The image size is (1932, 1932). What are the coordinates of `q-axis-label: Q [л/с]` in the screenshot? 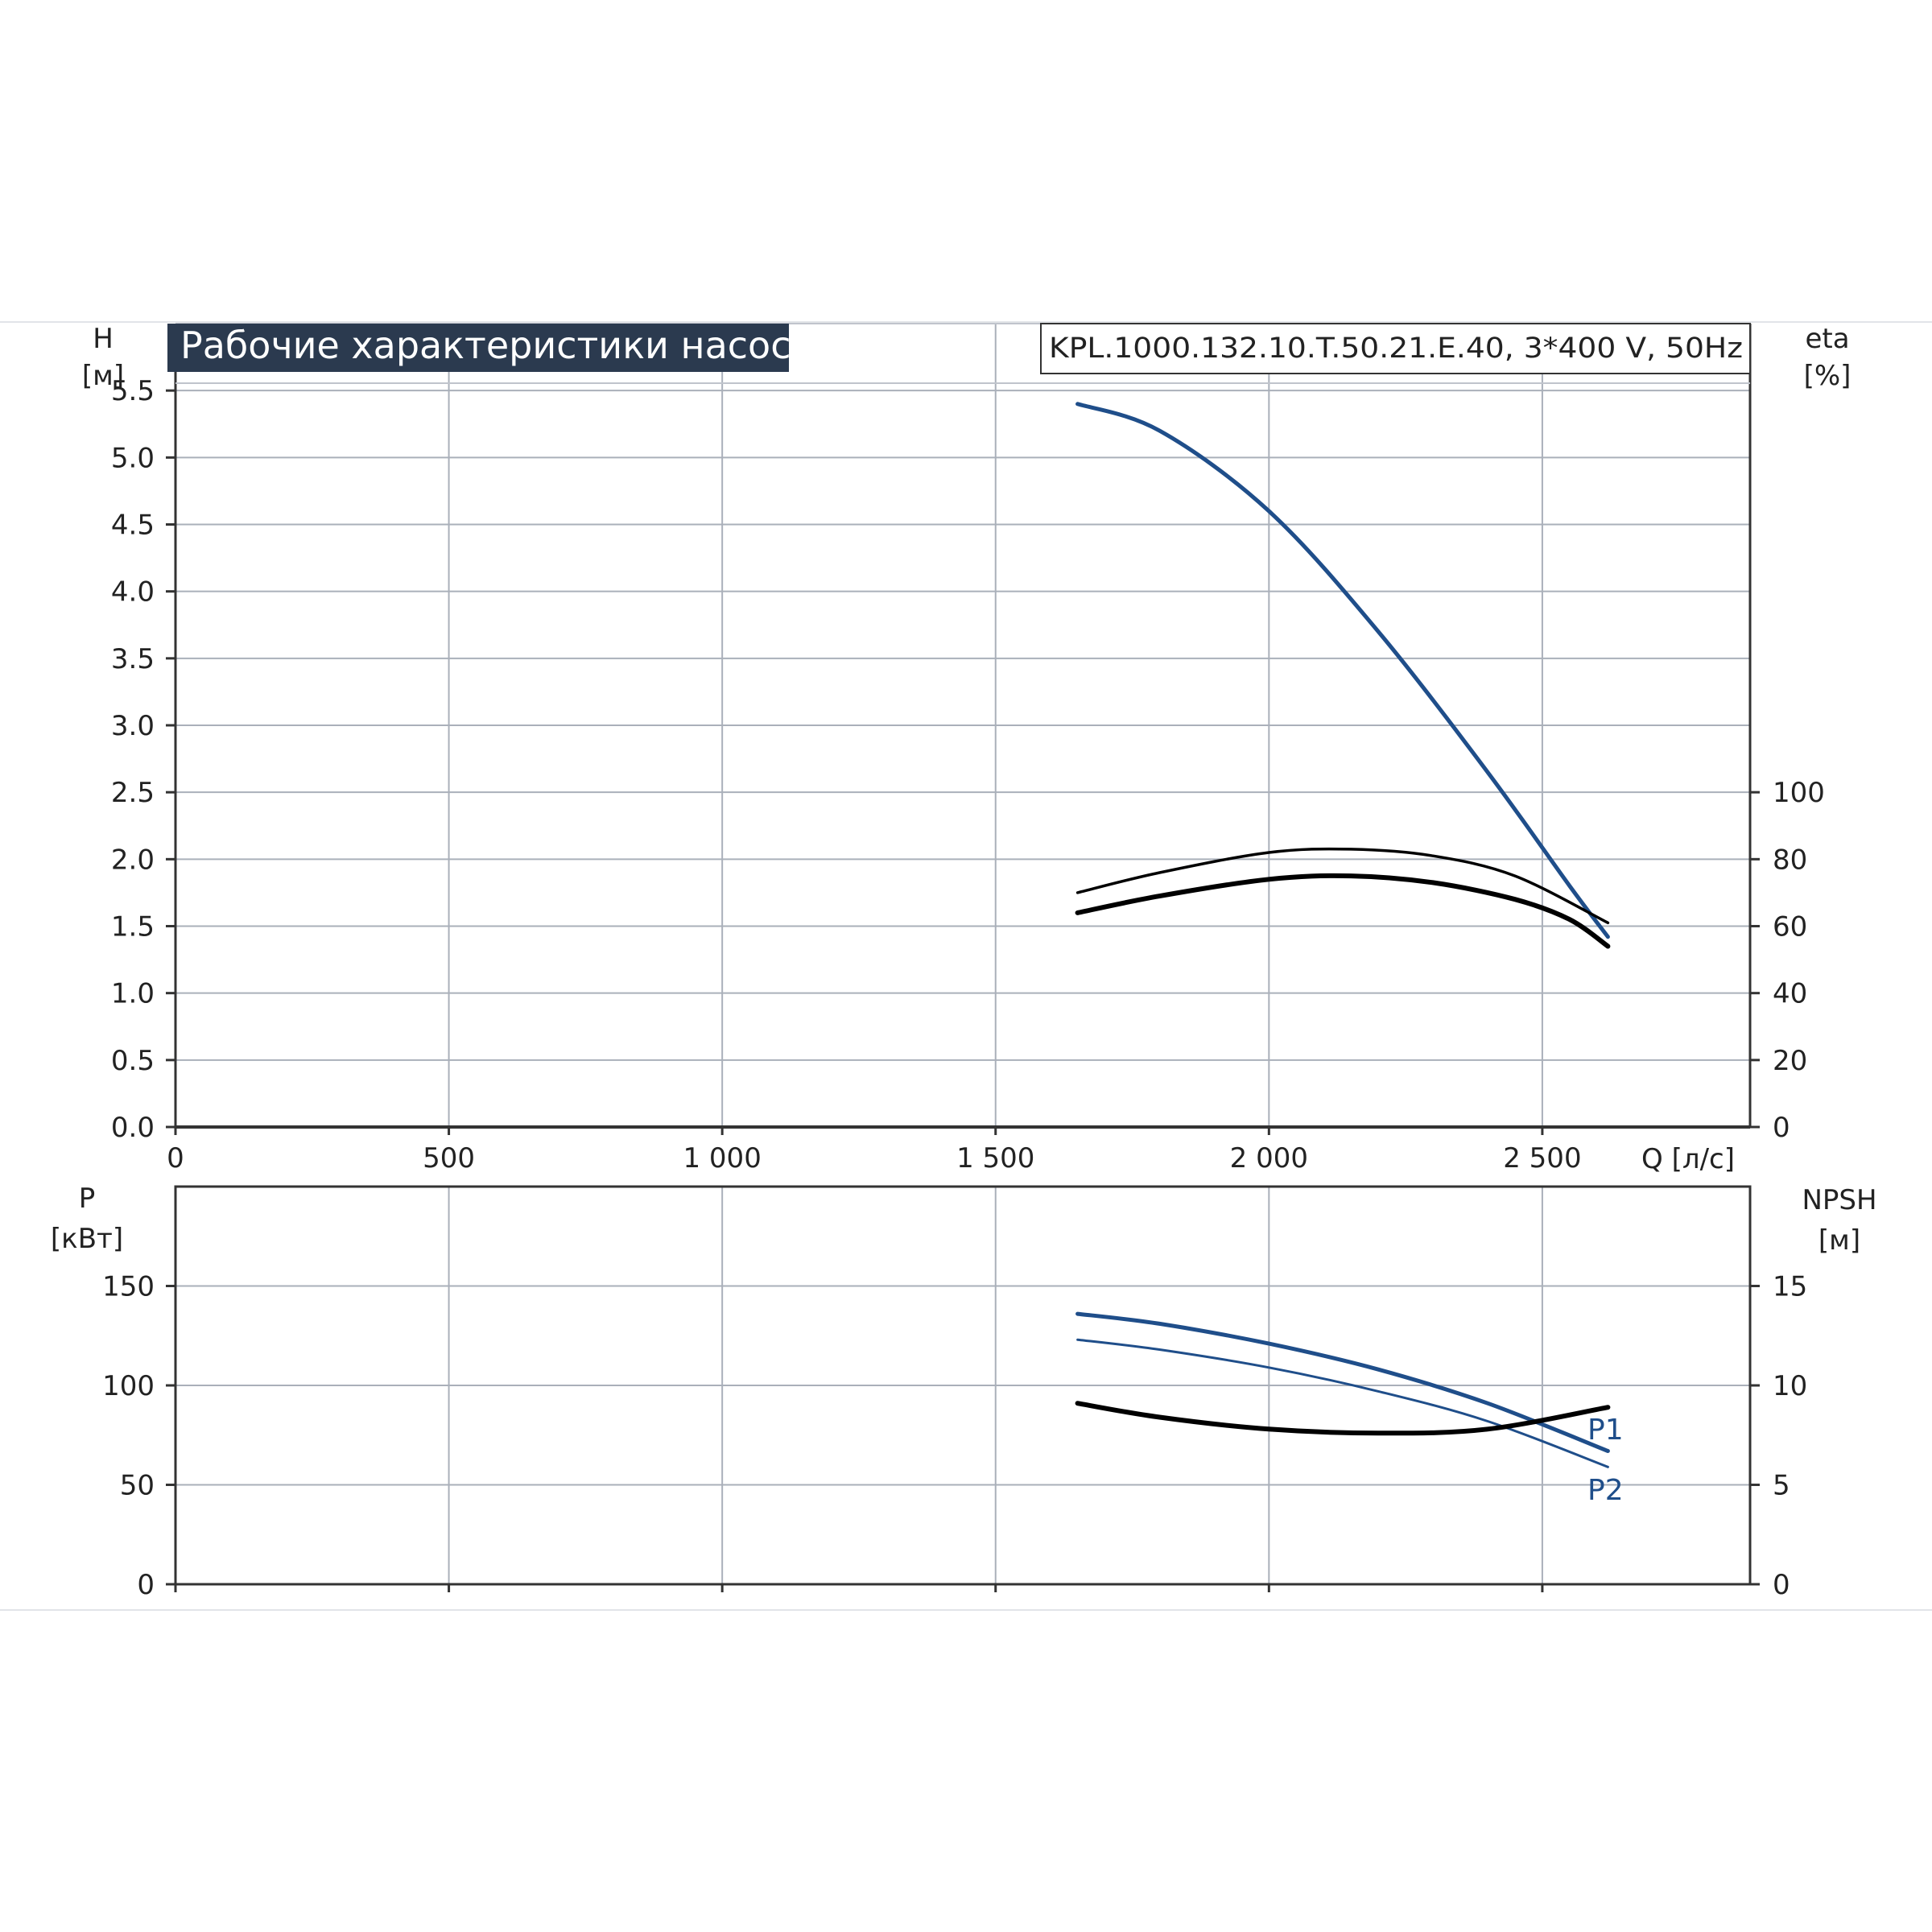 It's located at (1688, 1159).